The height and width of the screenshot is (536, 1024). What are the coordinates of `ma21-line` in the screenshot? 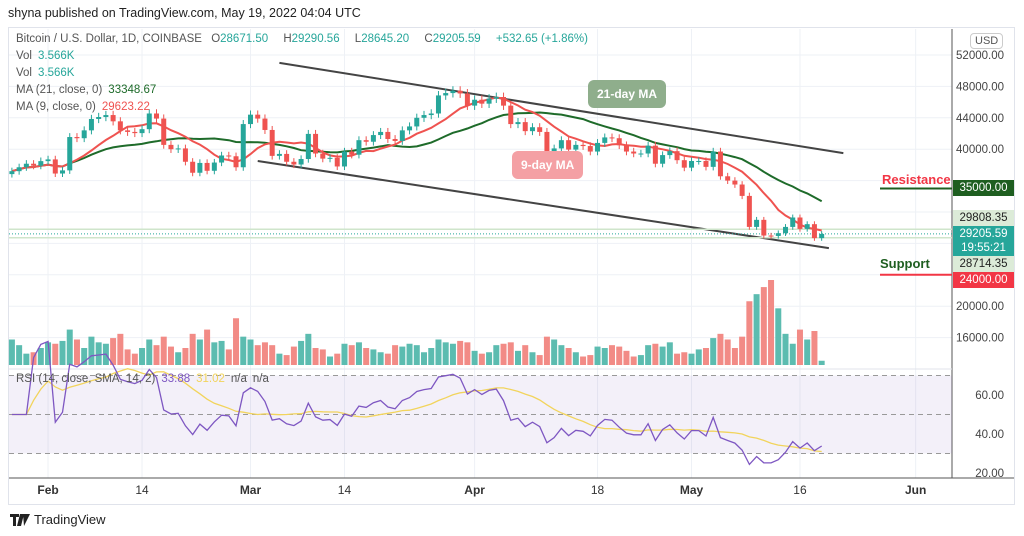 It's located at (417, 157).